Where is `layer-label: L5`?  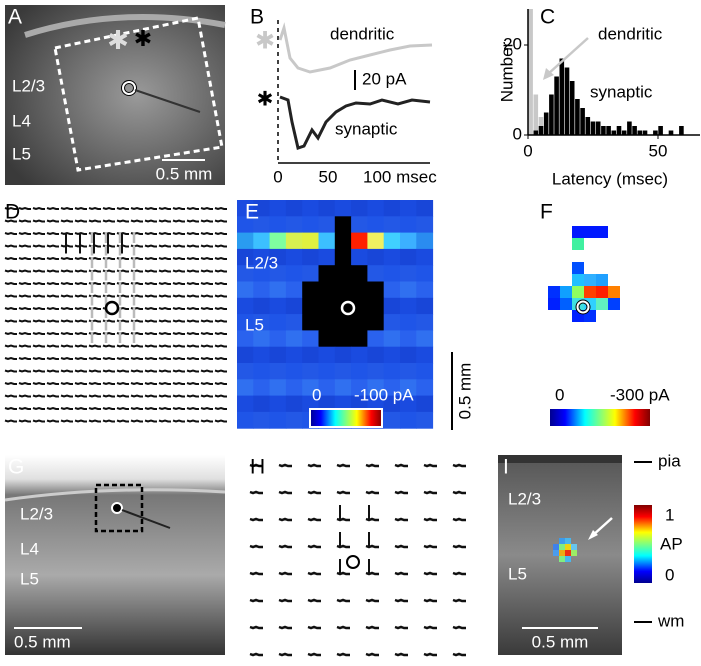 layer-label: L5 is located at coordinates (517, 573).